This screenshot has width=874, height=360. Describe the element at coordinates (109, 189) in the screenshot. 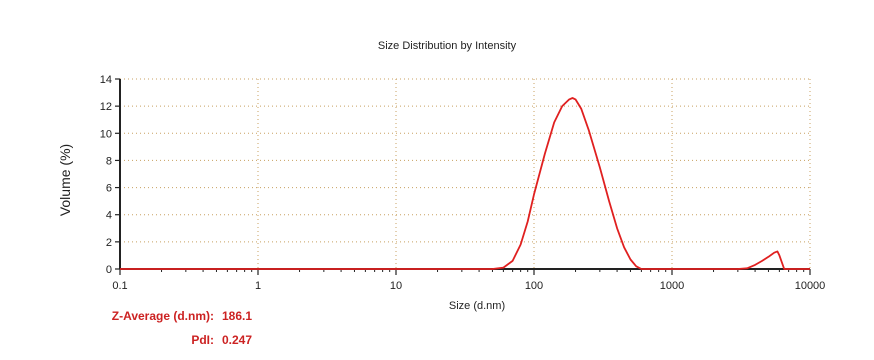

I see `y-tick-label: 6` at that location.